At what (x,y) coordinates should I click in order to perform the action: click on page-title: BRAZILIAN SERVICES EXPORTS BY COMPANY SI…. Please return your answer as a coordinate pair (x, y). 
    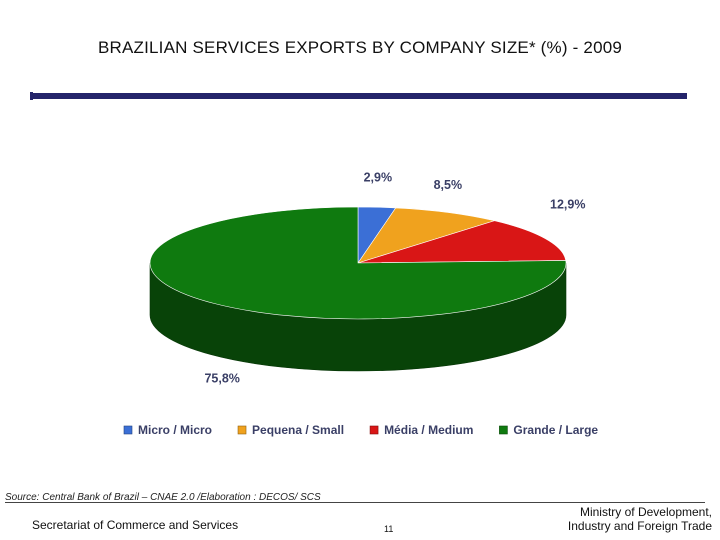
    Looking at the image, I should click on (360, 47).